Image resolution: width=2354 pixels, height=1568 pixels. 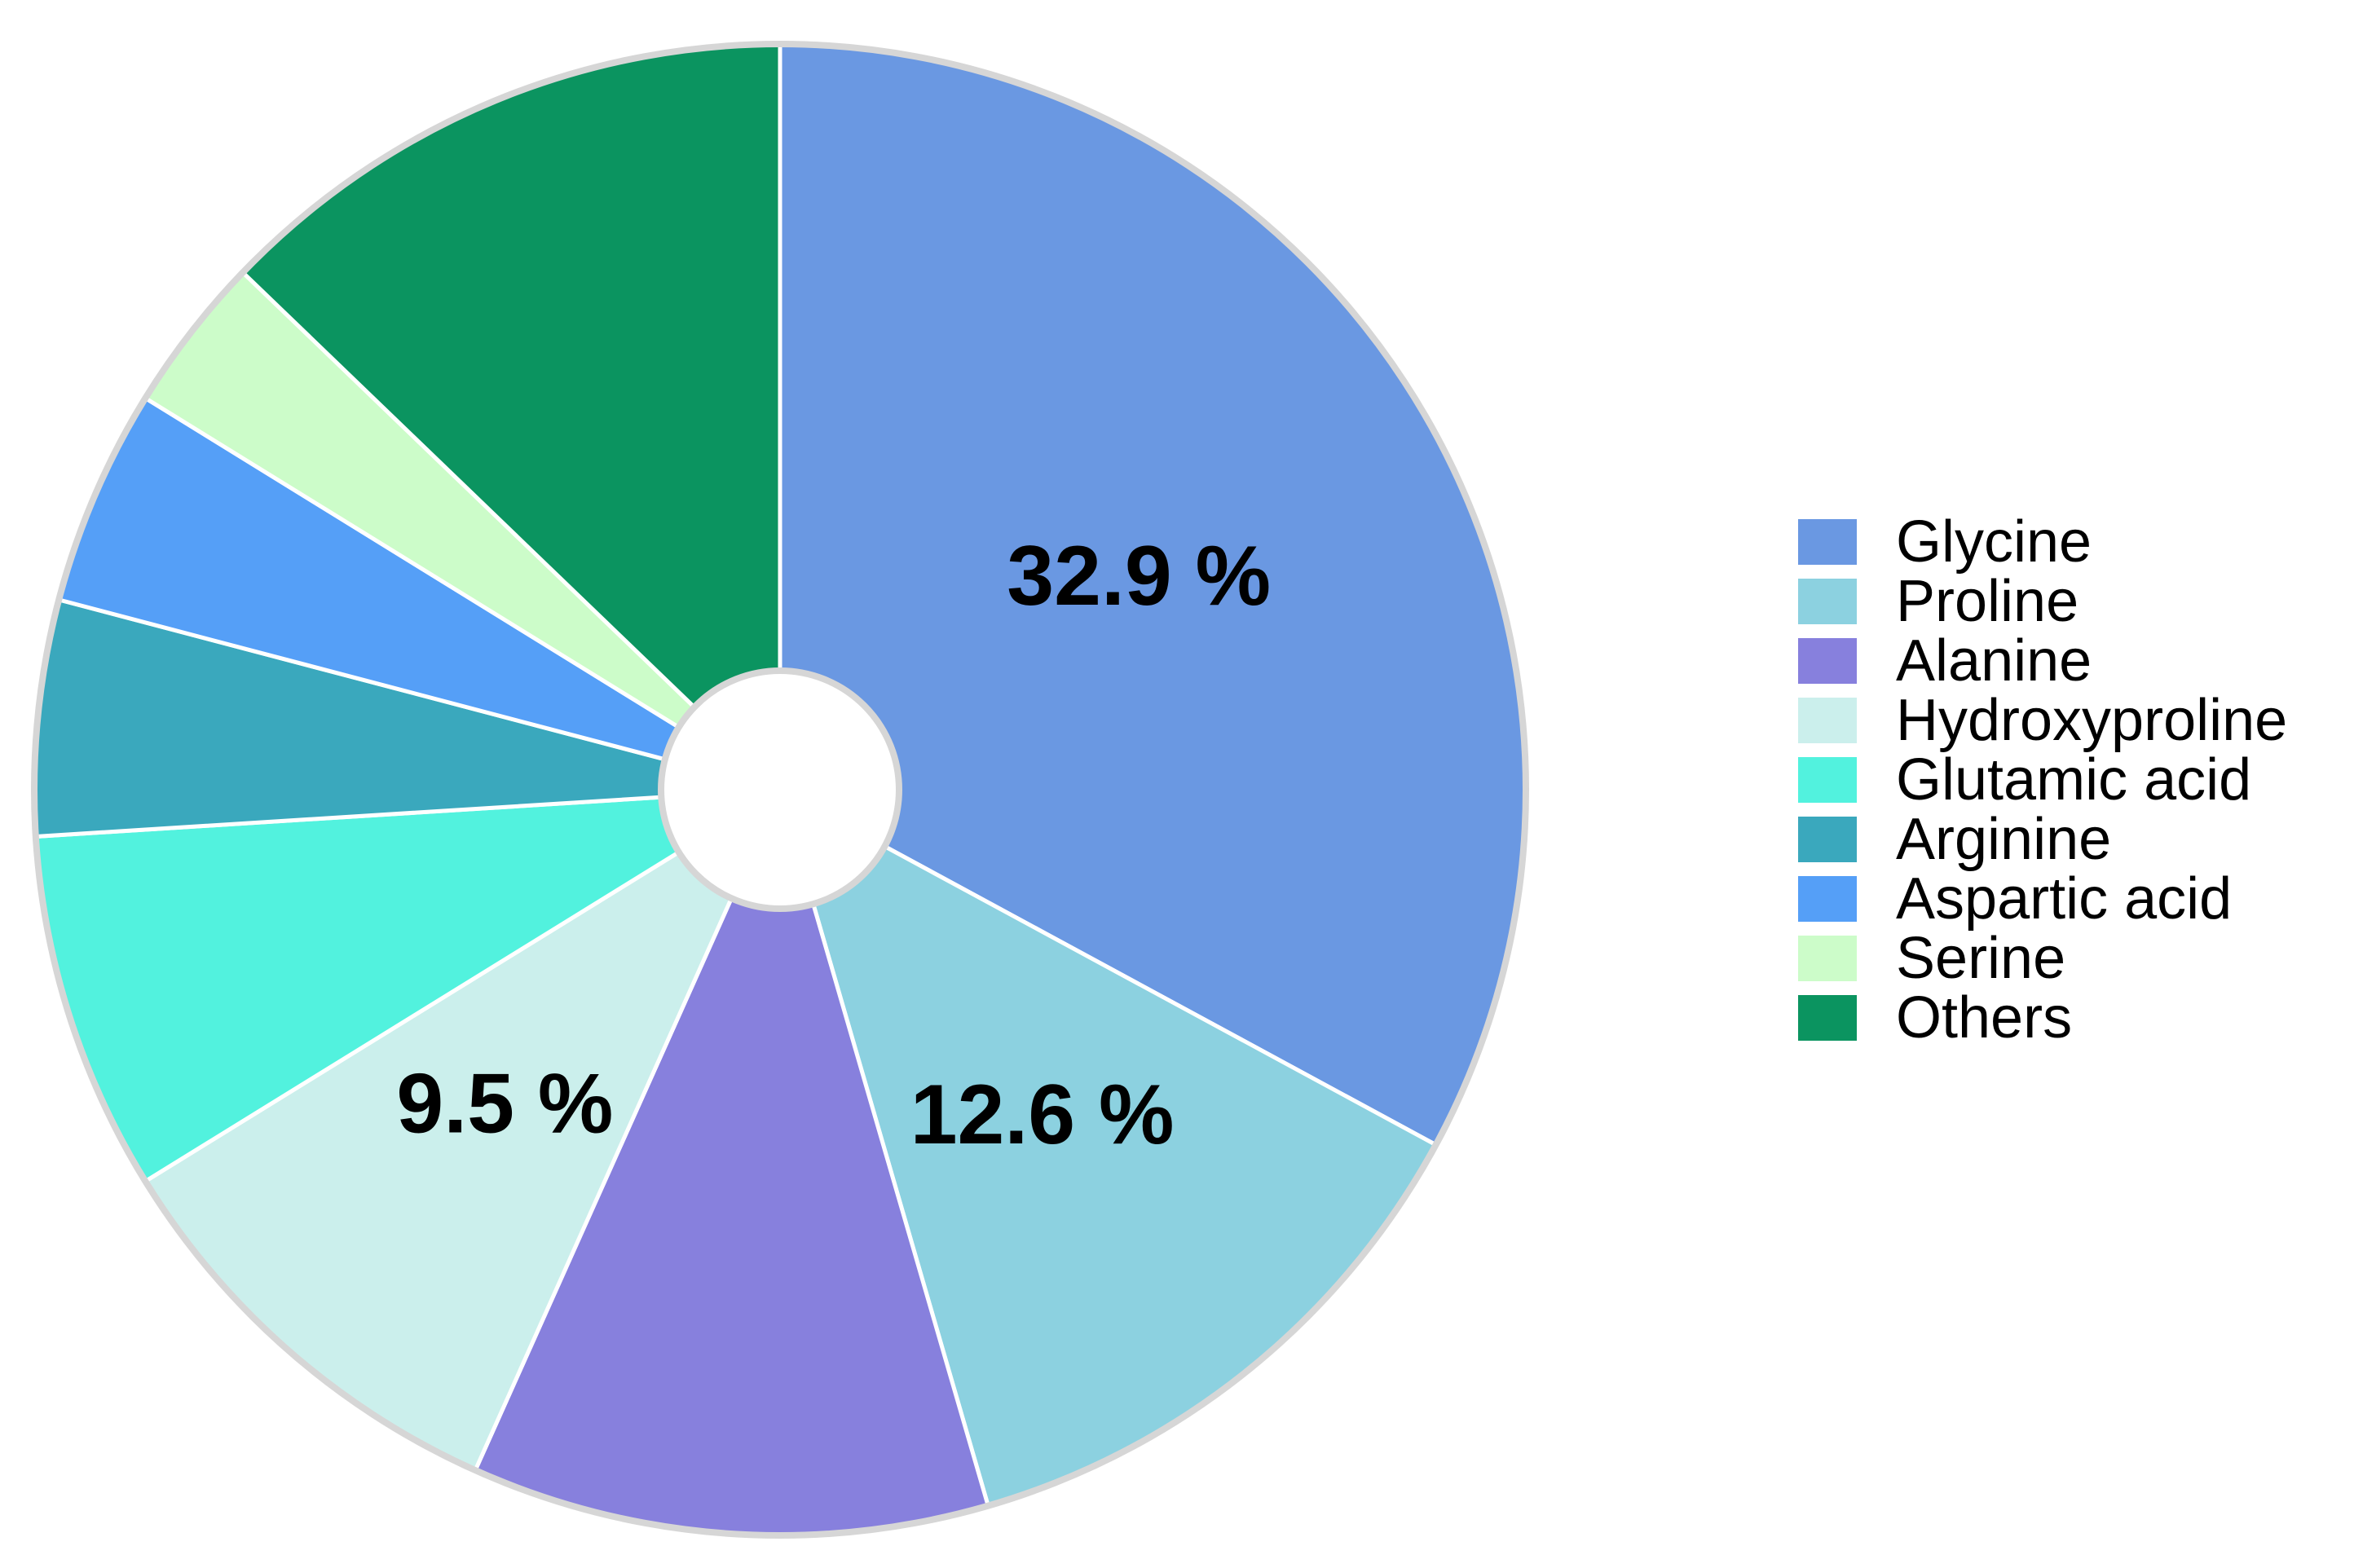 What do you see at coordinates (504, 1103) in the screenshot?
I see `data-label-hydroxyproline: 9.5 %` at bounding box center [504, 1103].